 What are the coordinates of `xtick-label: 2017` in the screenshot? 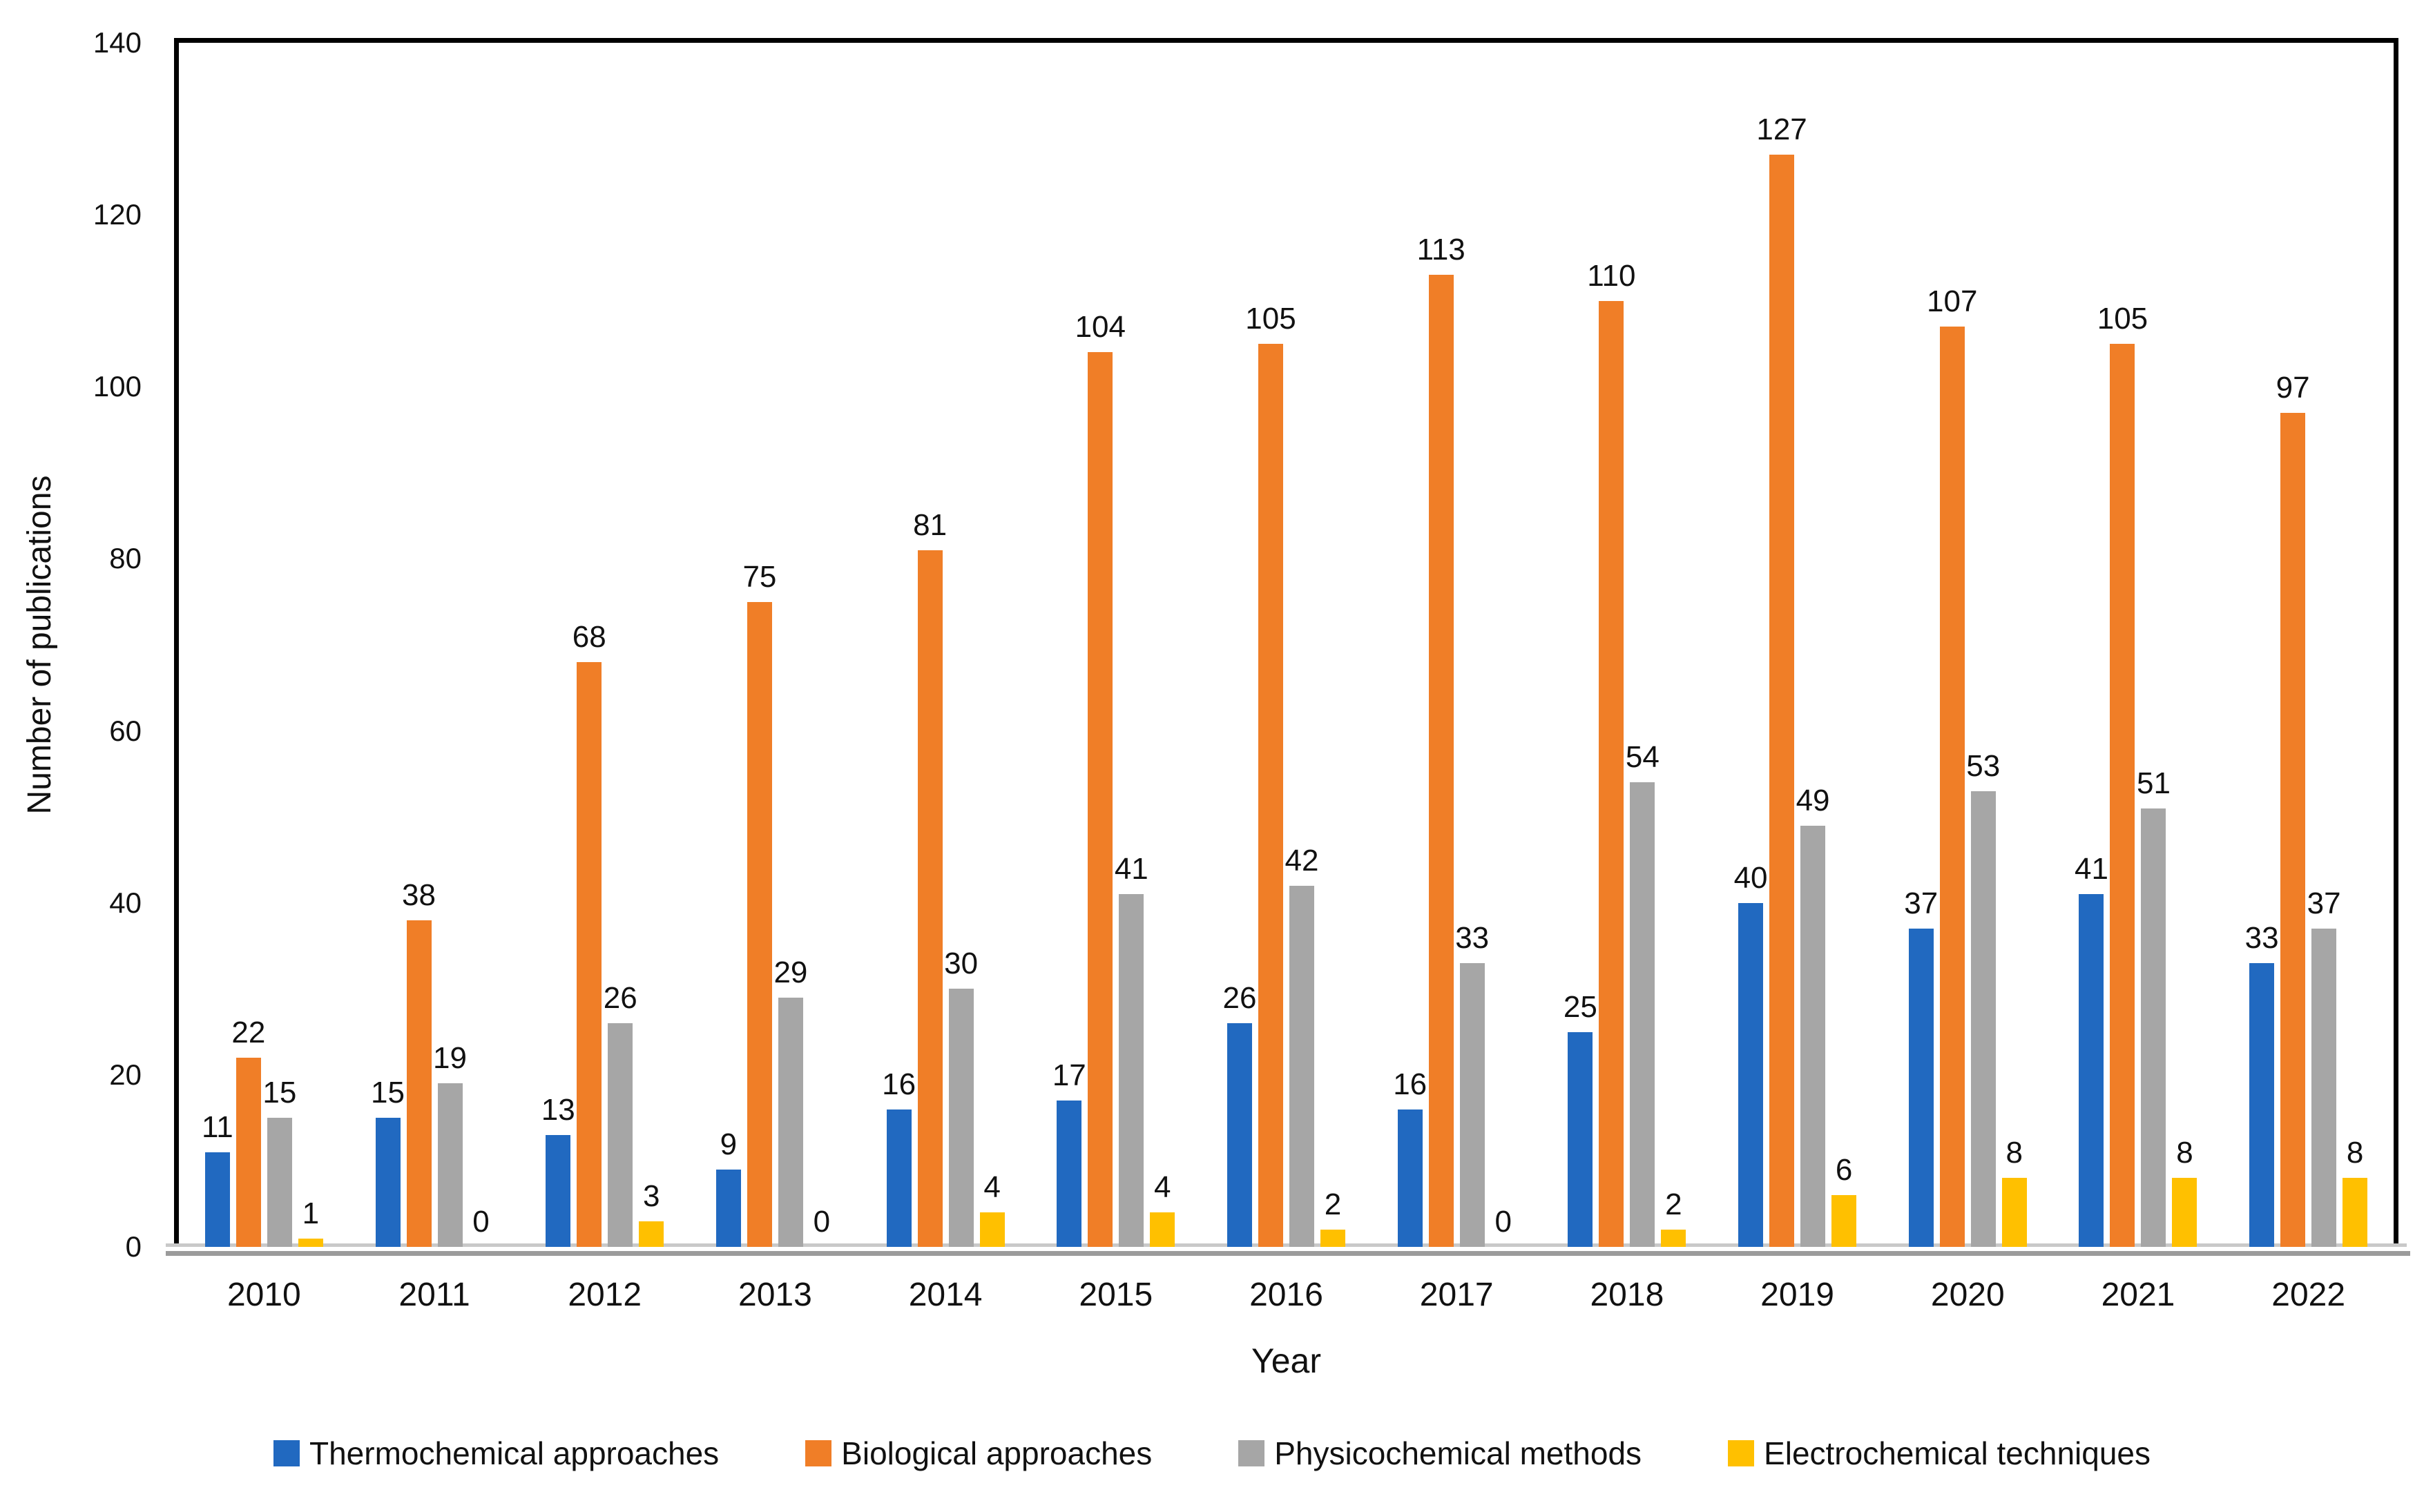 It's located at (1456, 1295).